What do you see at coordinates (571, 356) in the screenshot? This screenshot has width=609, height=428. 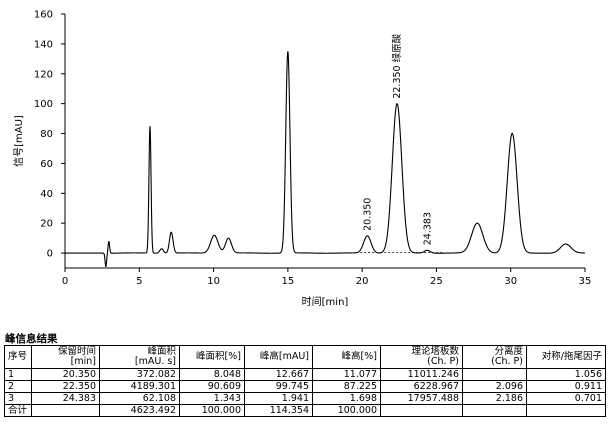 I see `column-header-line: 对称/拖尾因子` at bounding box center [571, 356].